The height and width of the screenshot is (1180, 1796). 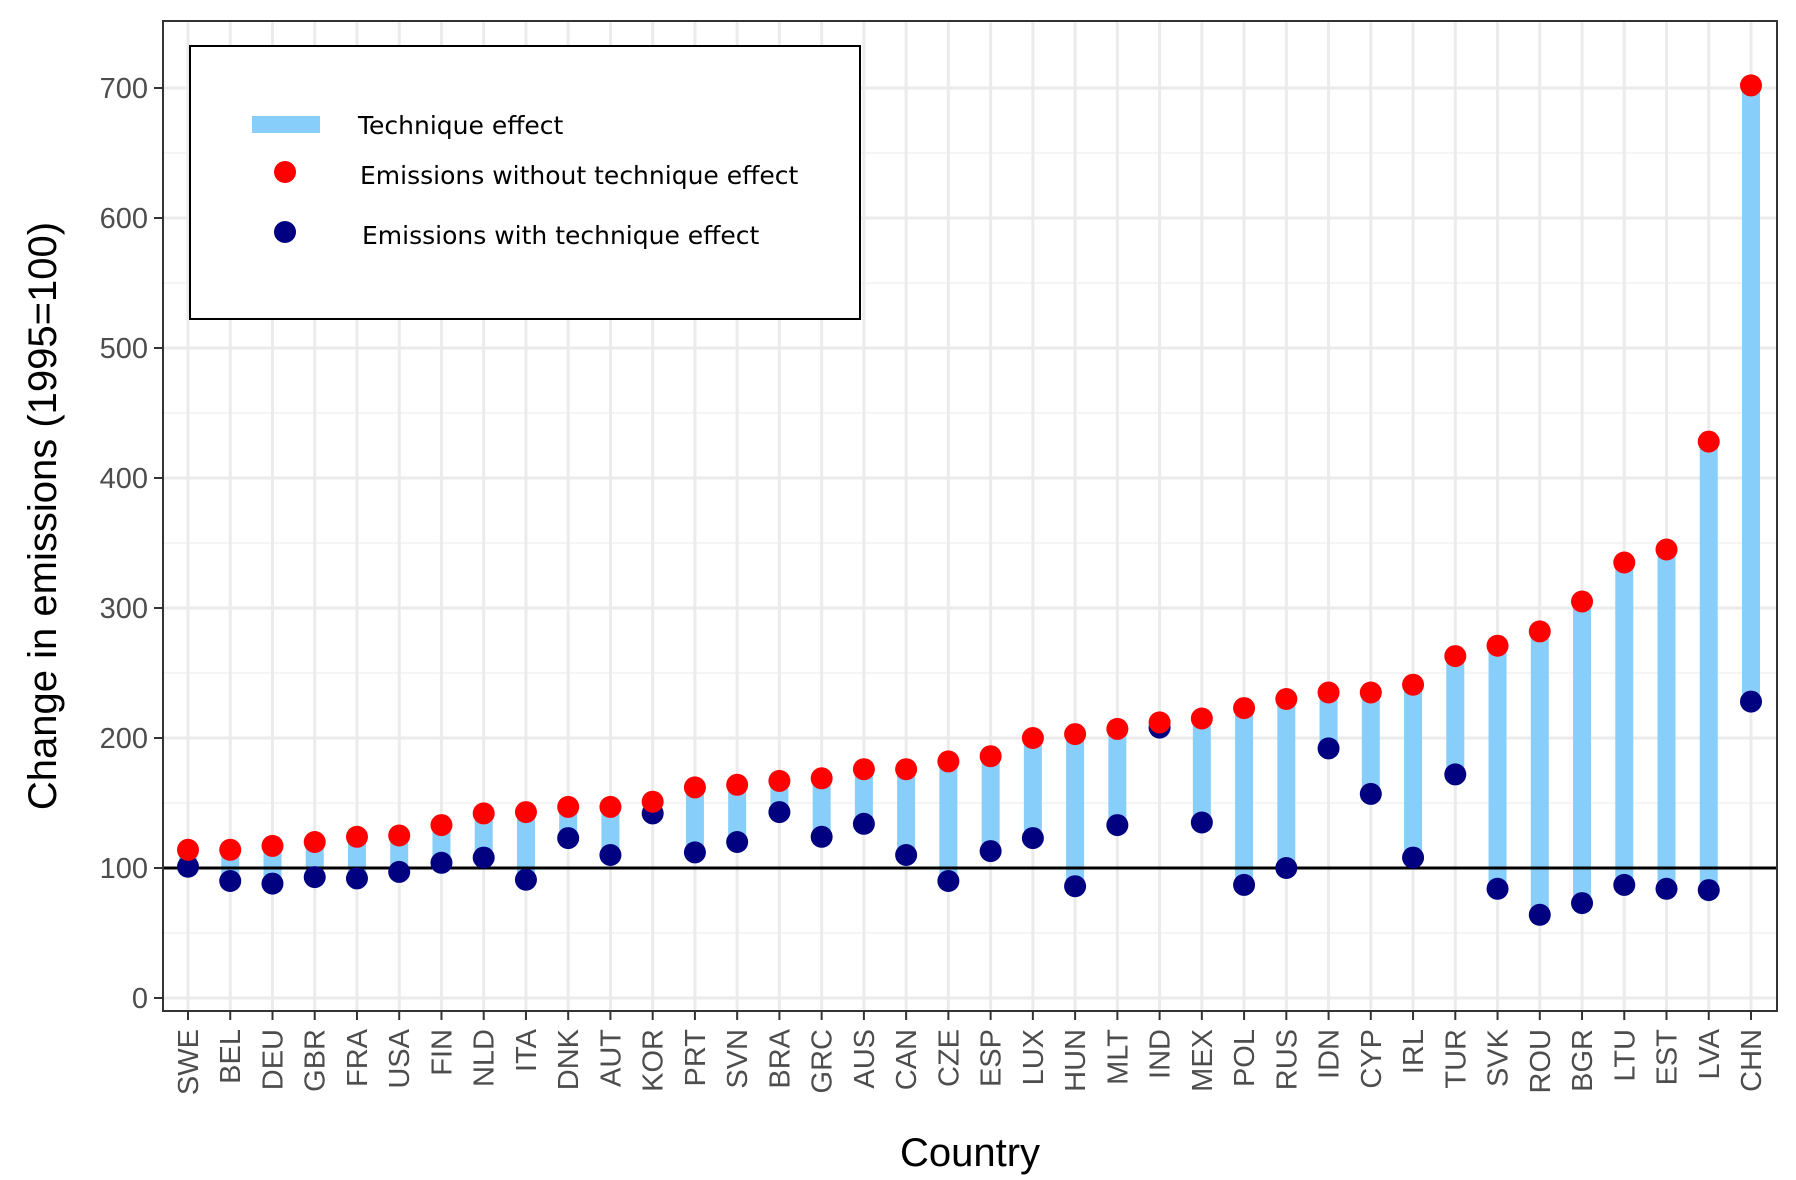 I want to click on x-tick-label: AUS, so click(x=865, y=1059).